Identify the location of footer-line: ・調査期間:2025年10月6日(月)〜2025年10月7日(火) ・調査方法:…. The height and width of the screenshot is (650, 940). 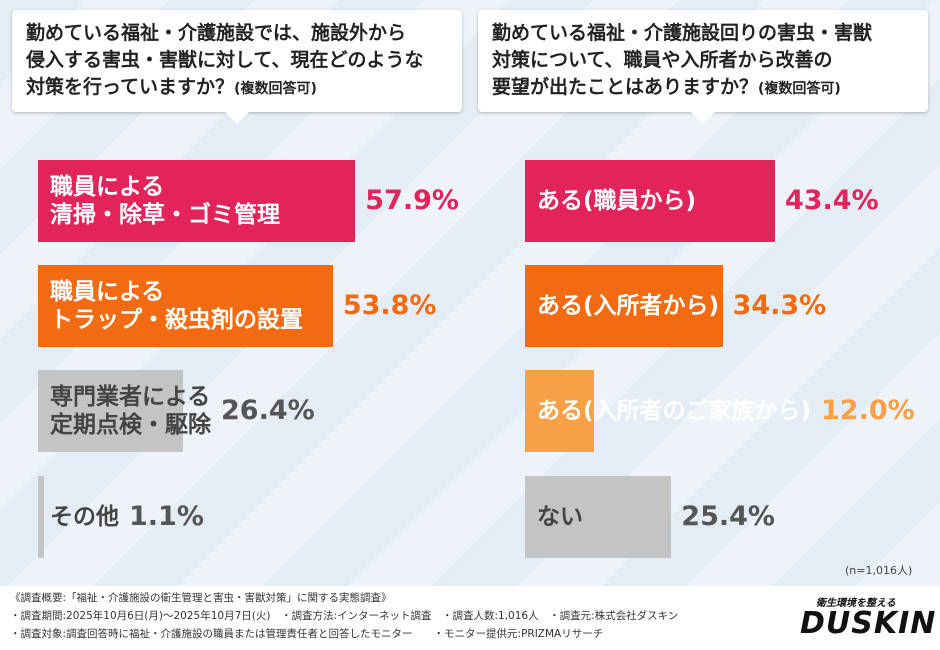
(344, 616).